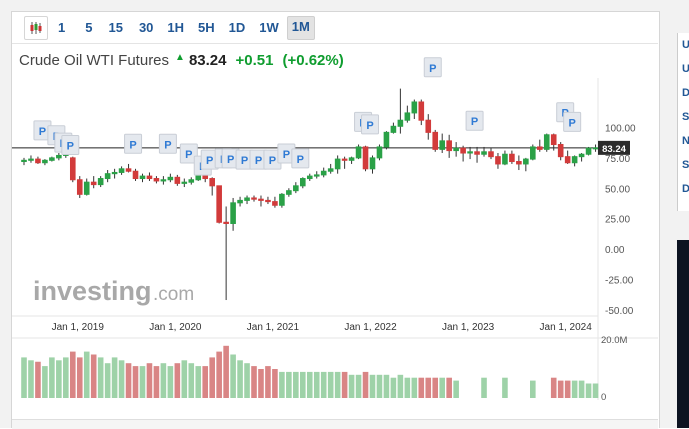  I want to click on y-tick-label: 0.00, so click(615, 250).